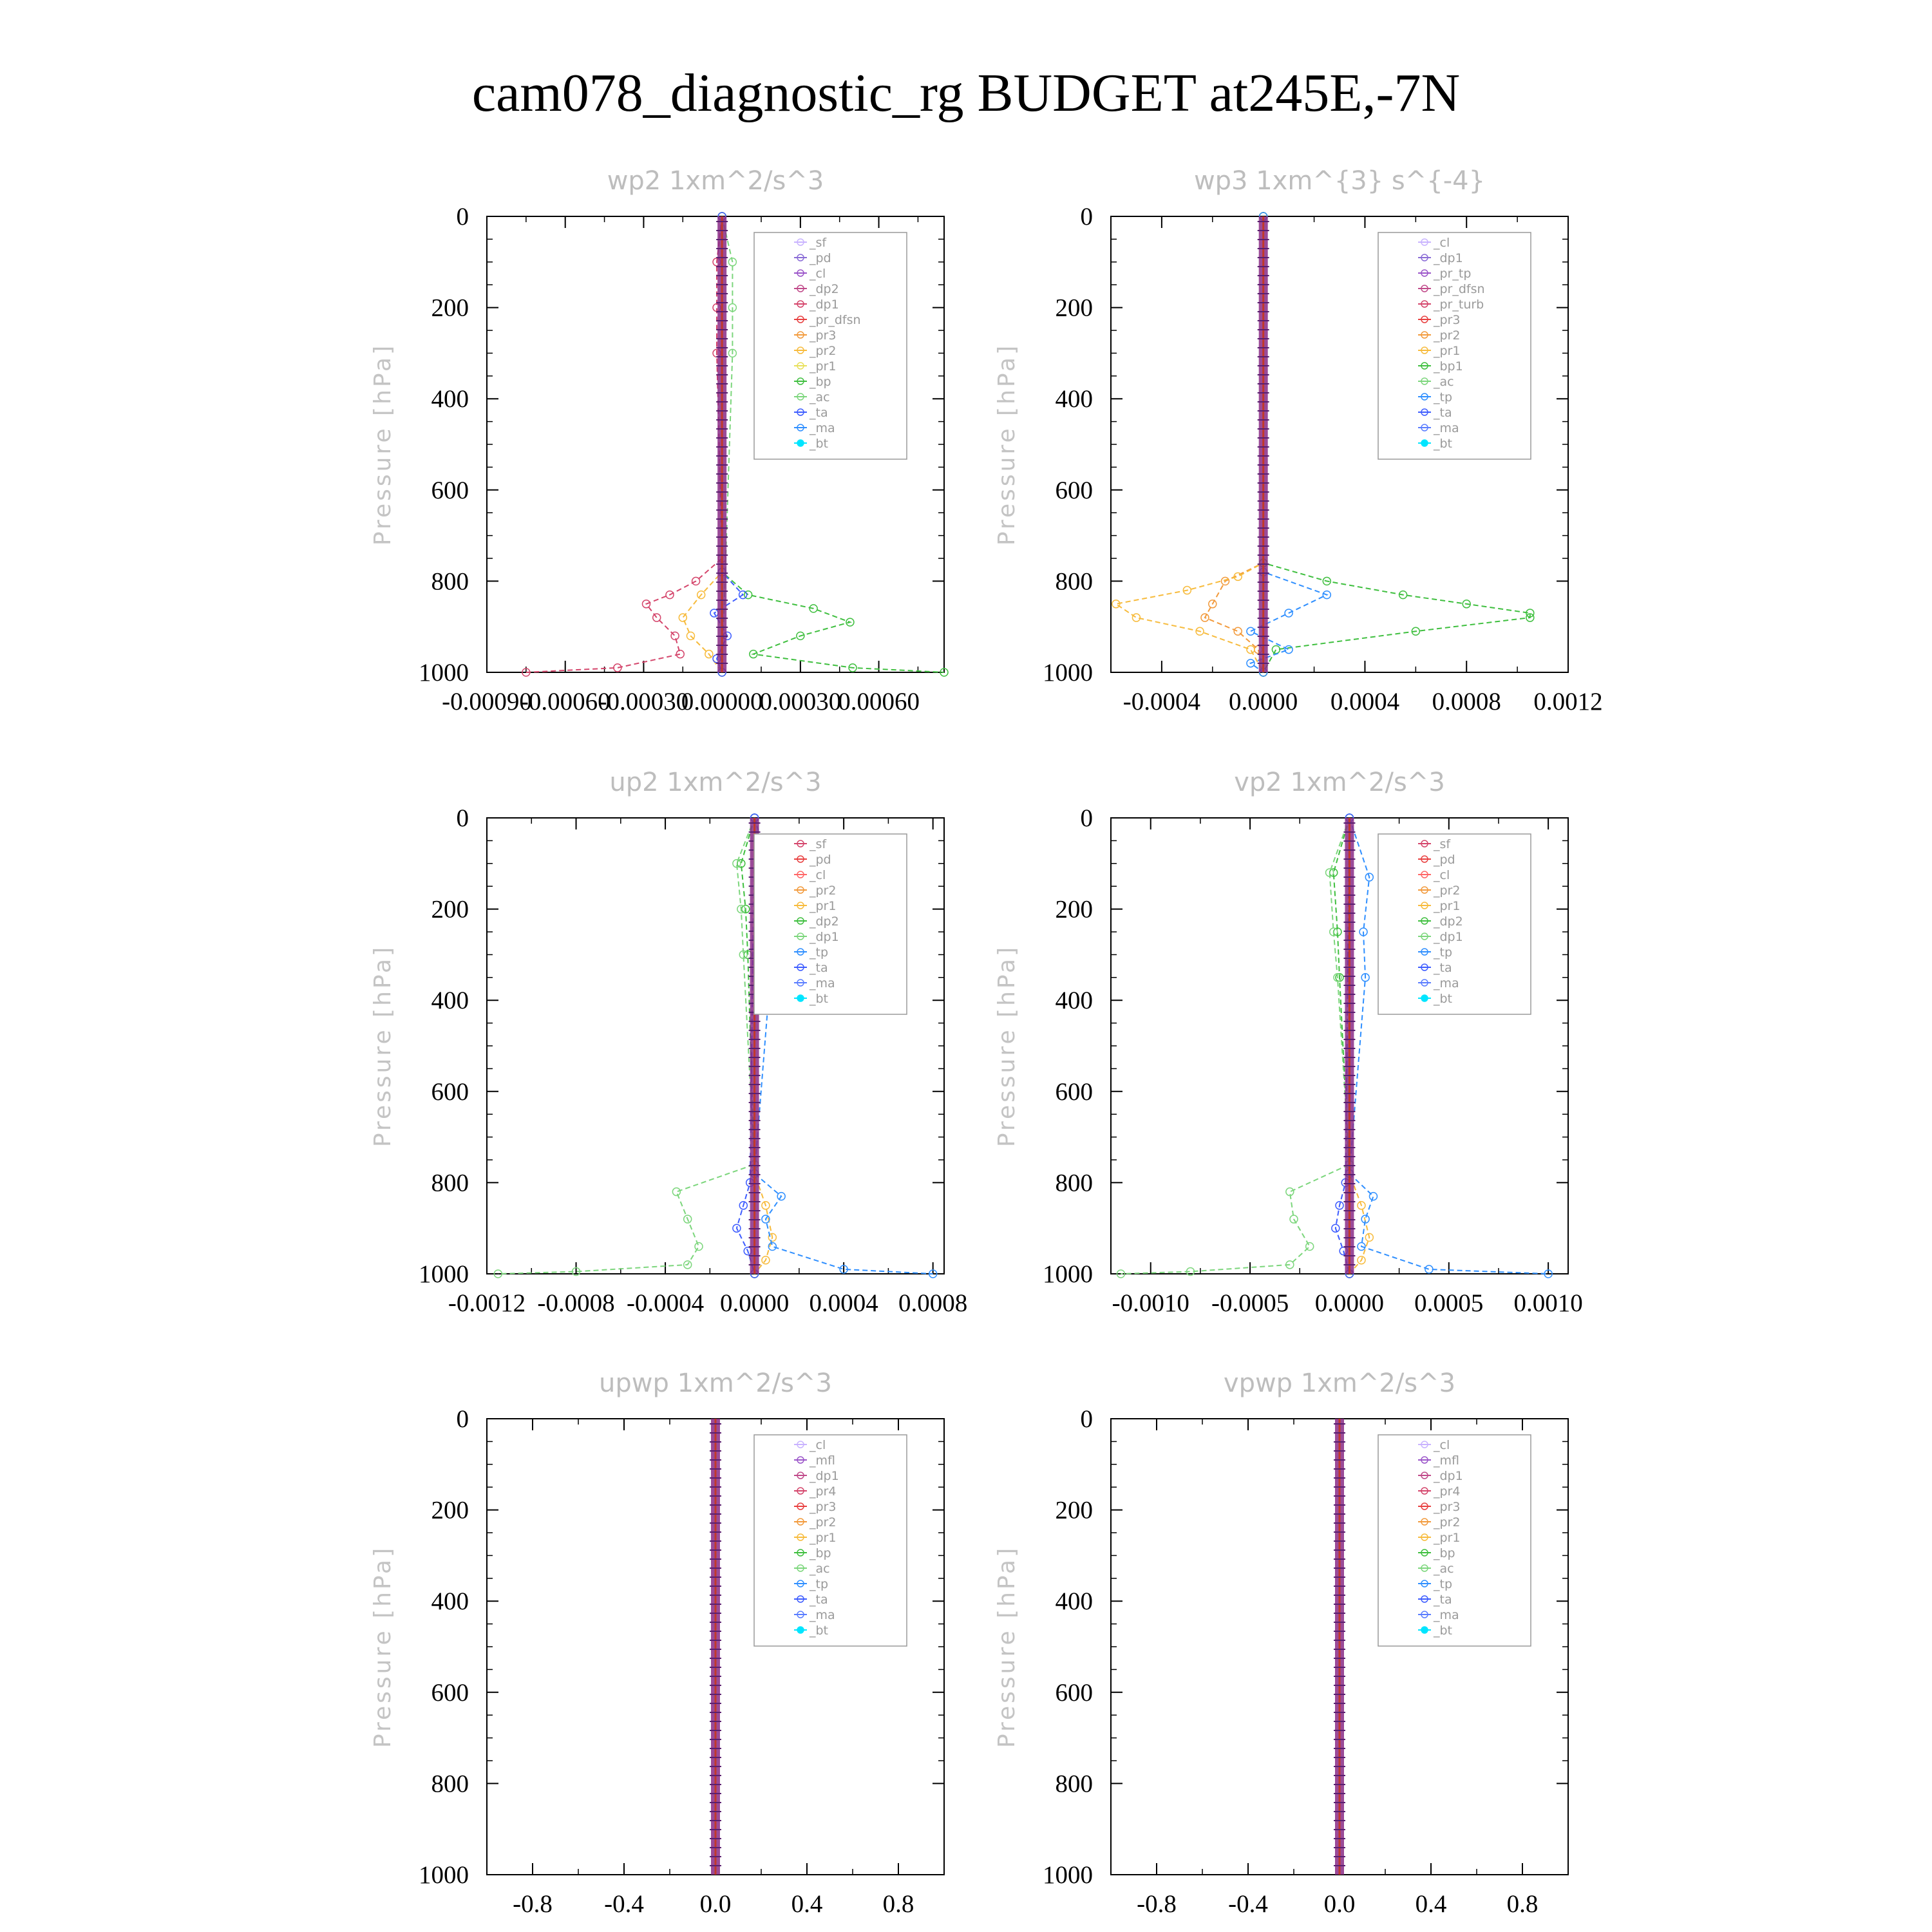 The image size is (1932, 1932). I want to click on legend-label: _ma, so click(1446, 1615).